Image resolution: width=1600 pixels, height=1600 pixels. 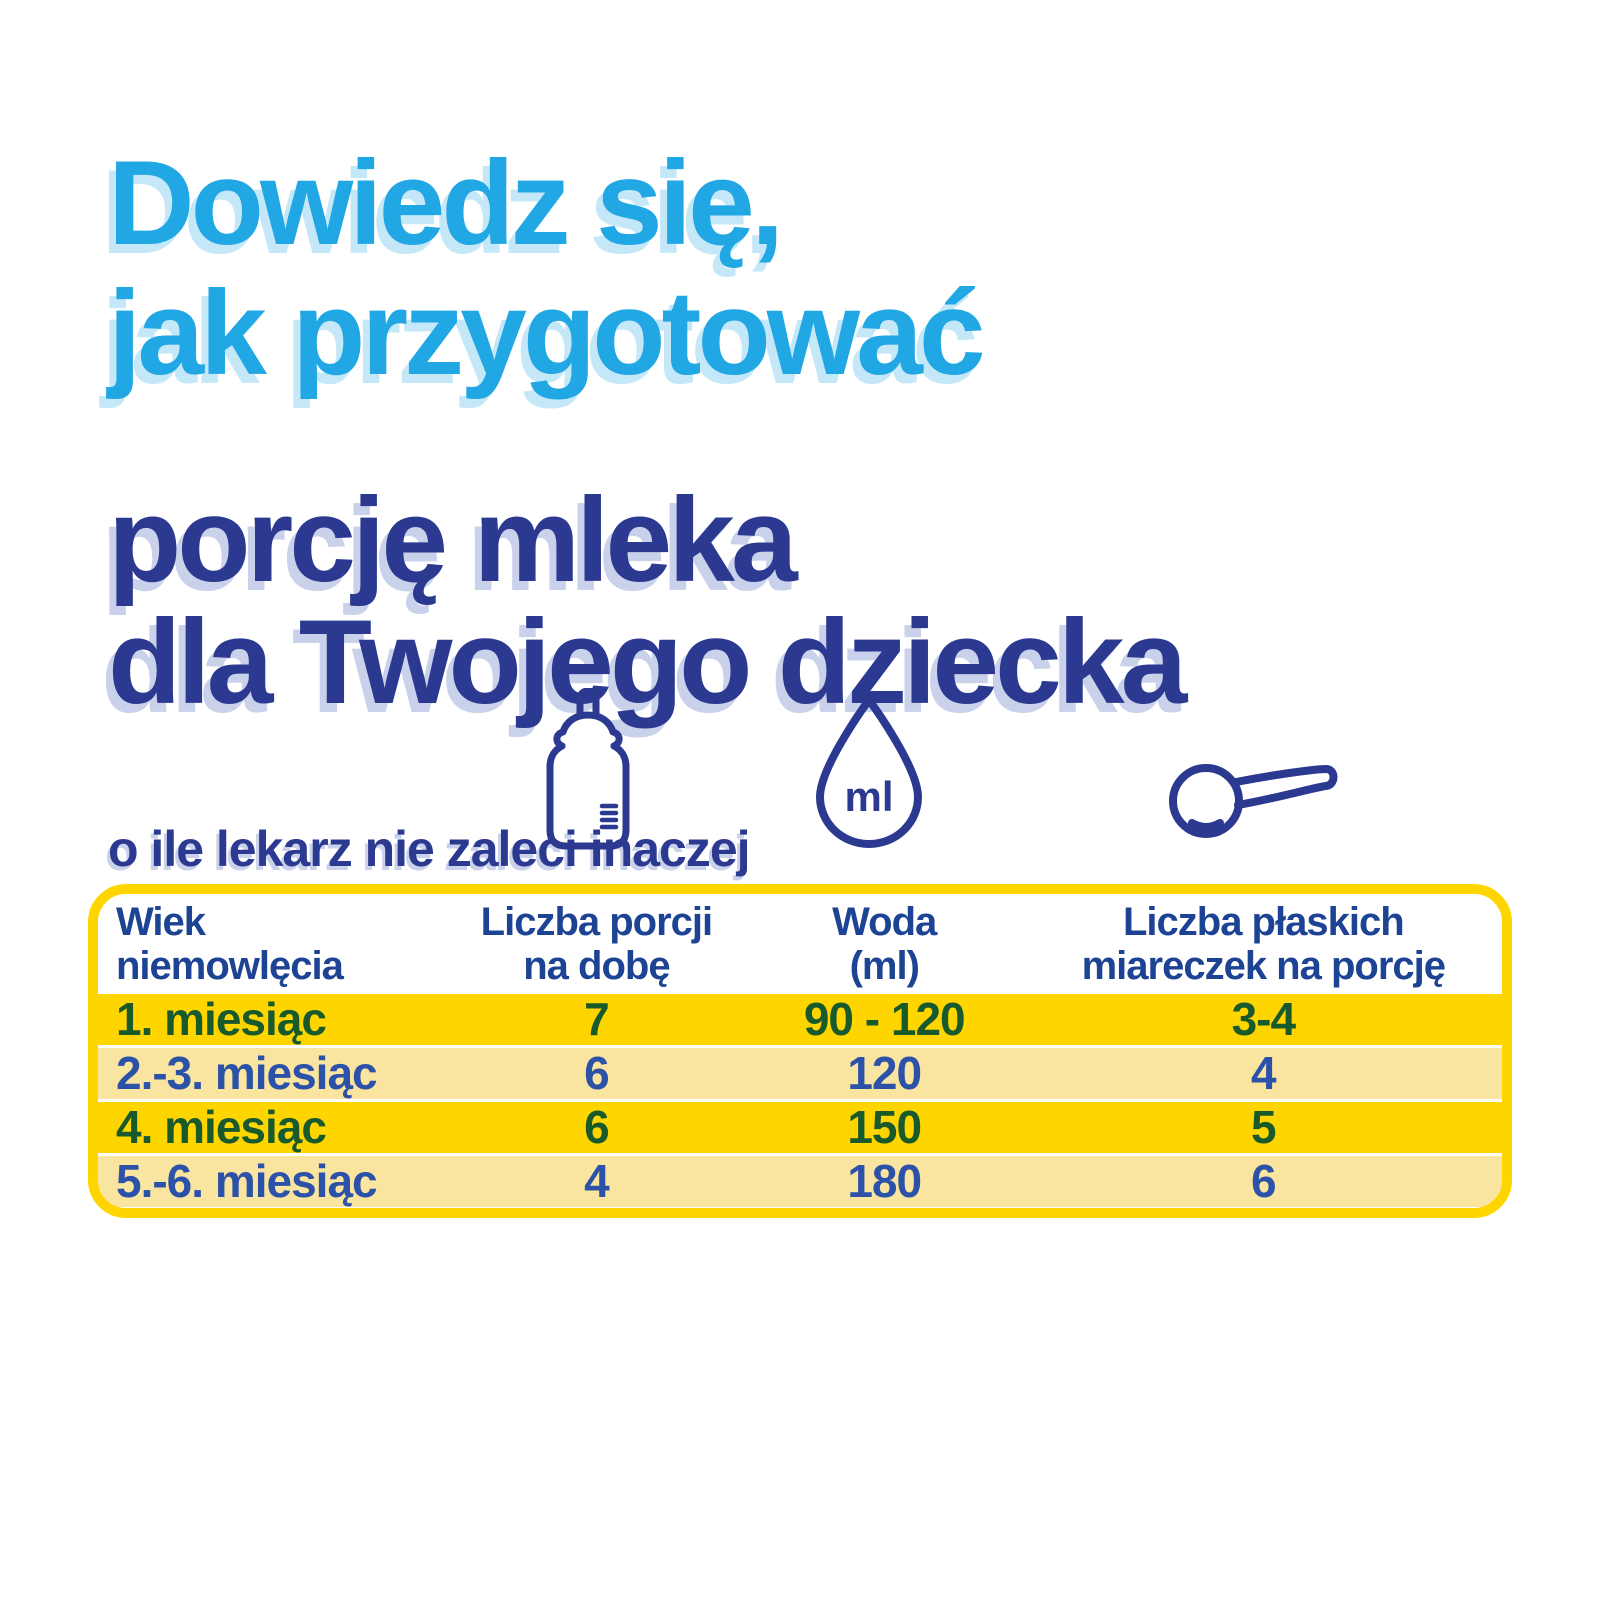 I want to click on headline-dark: porcję mleka dla Twojego dziecka, so click(x=647, y=600).